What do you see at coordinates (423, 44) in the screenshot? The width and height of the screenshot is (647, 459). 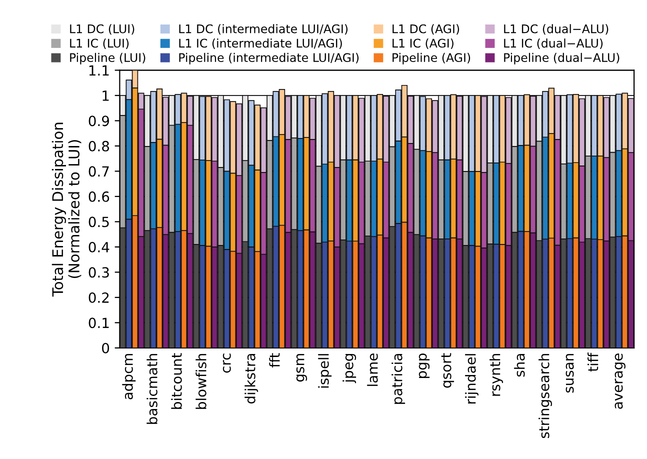 I see `legend-label: L1 IC (AGI)` at bounding box center [423, 44].